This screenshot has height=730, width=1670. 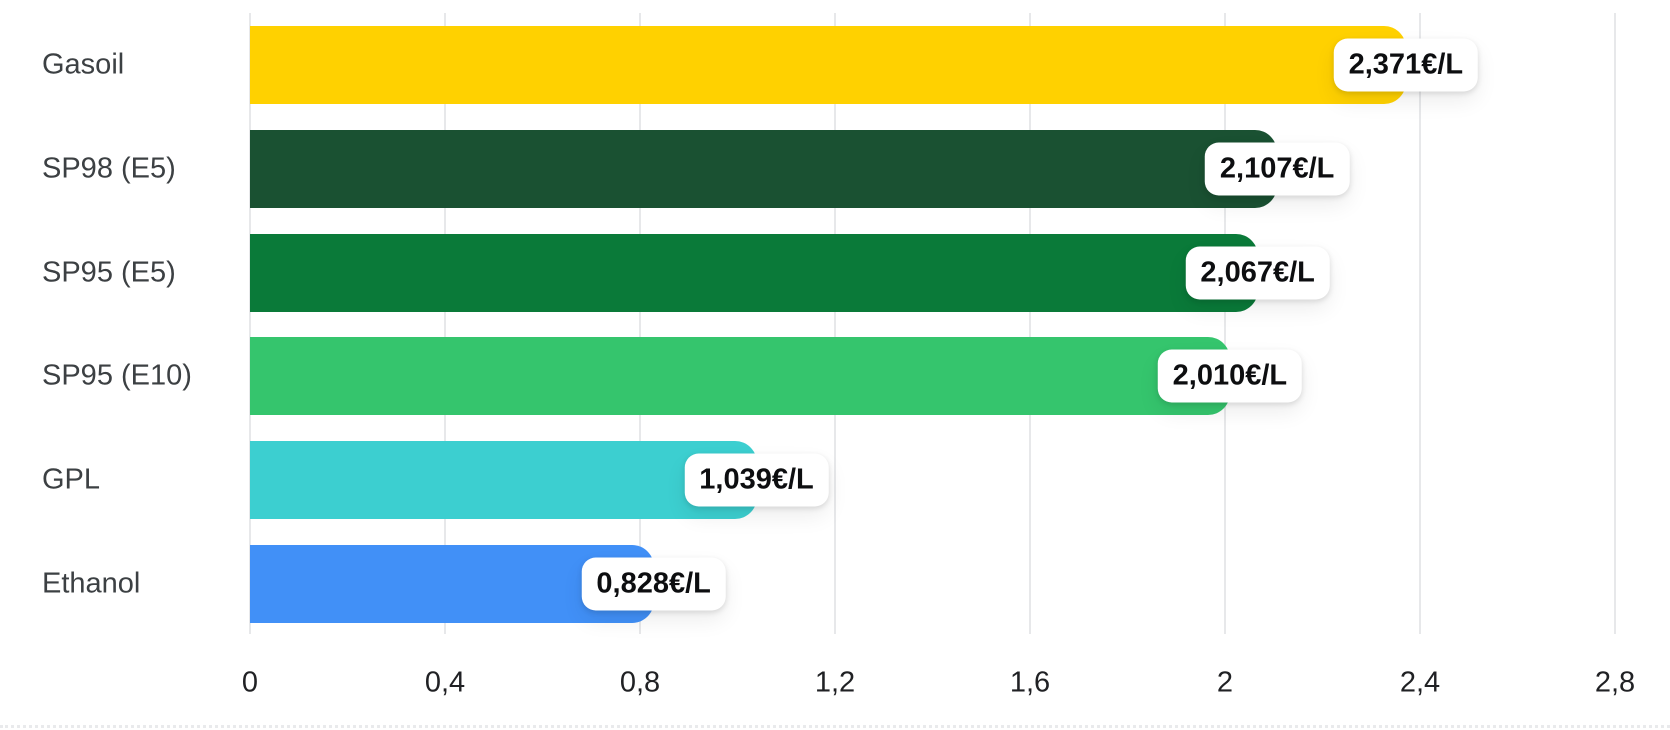 What do you see at coordinates (91, 583) in the screenshot?
I see `category-label: Ethanol` at bounding box center [91, 583].